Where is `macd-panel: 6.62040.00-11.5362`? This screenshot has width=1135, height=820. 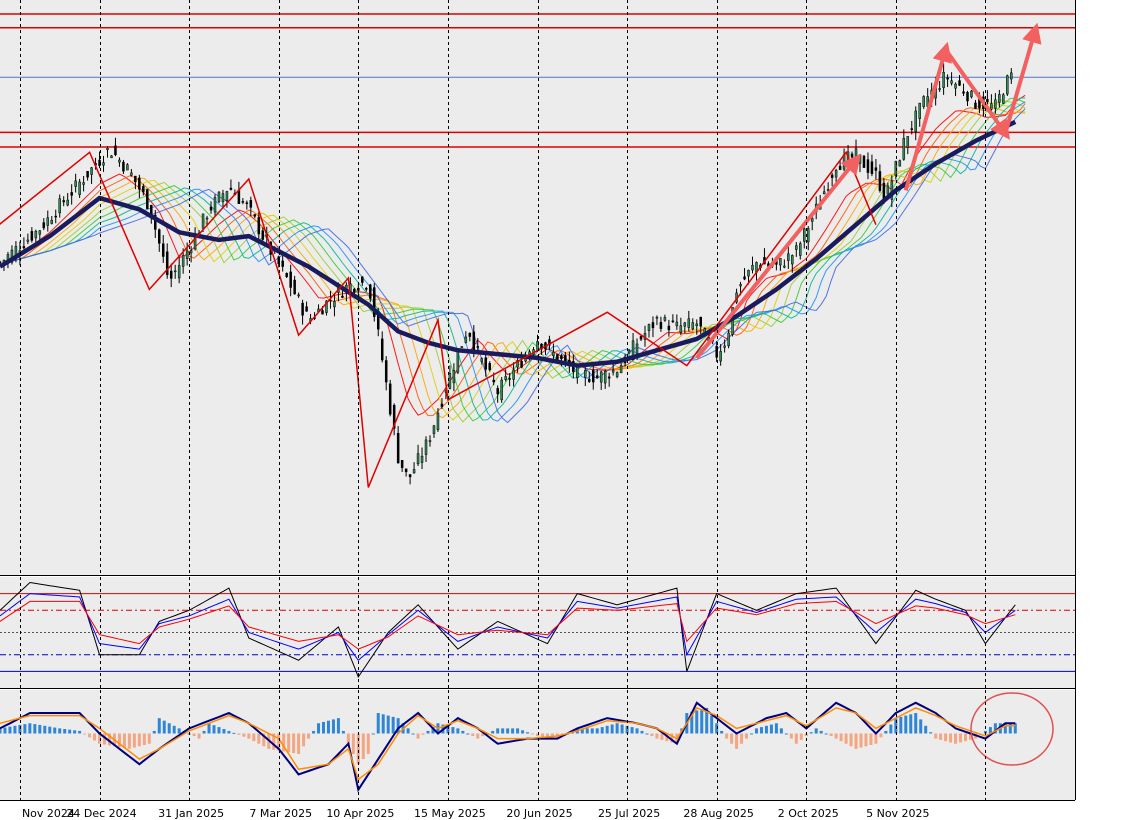
macd-panel: 6.62040.00-11.5362 is located at coordinates (565, 745).